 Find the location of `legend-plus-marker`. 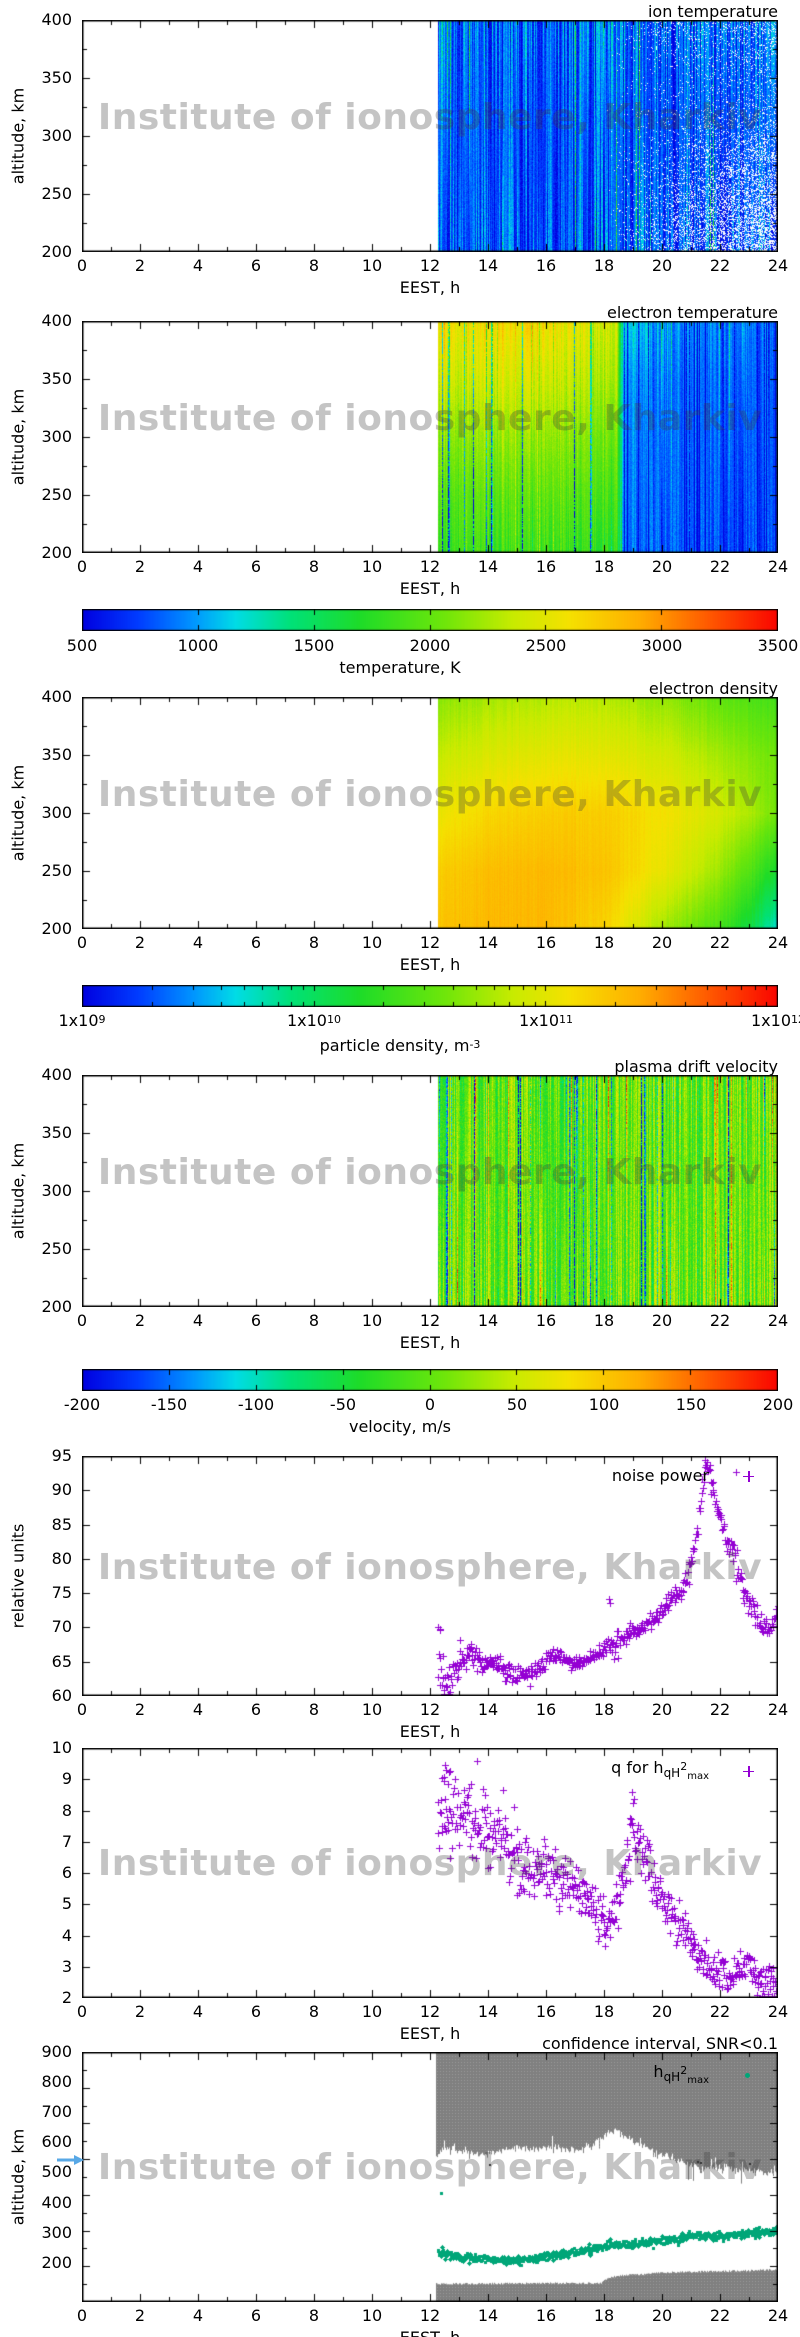

legend-plus-marker is located at coordinates (748, 1771).